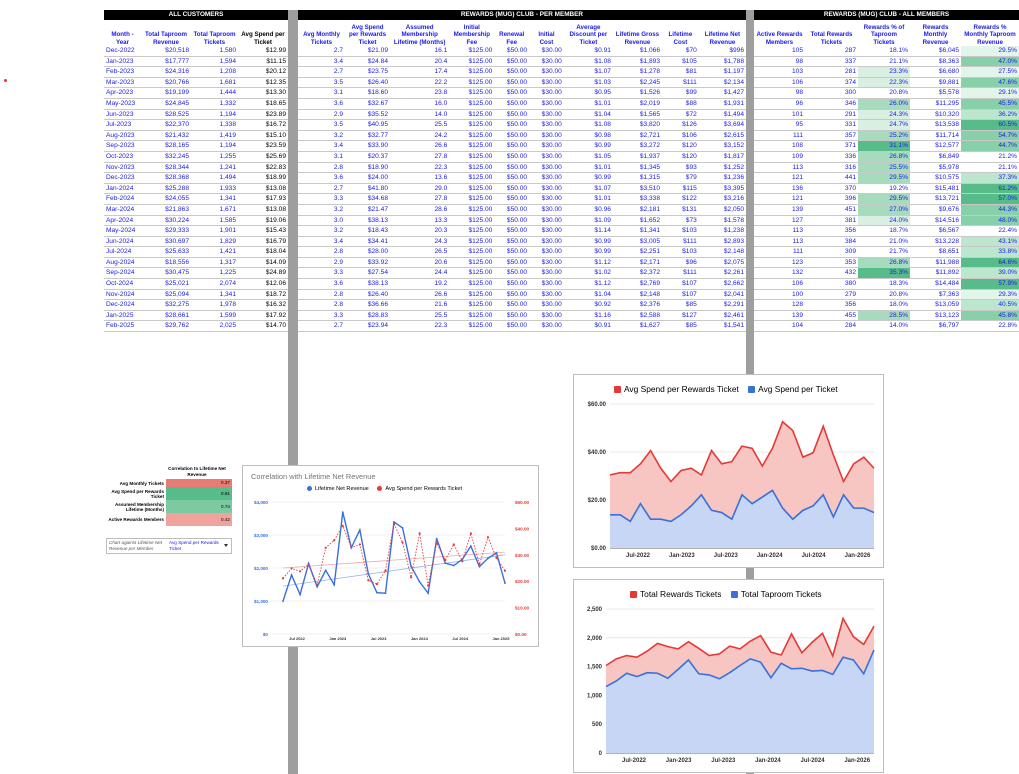 The image size is (1019, 774). I want to click on table-cell: 45.8%, so click(990, 316).